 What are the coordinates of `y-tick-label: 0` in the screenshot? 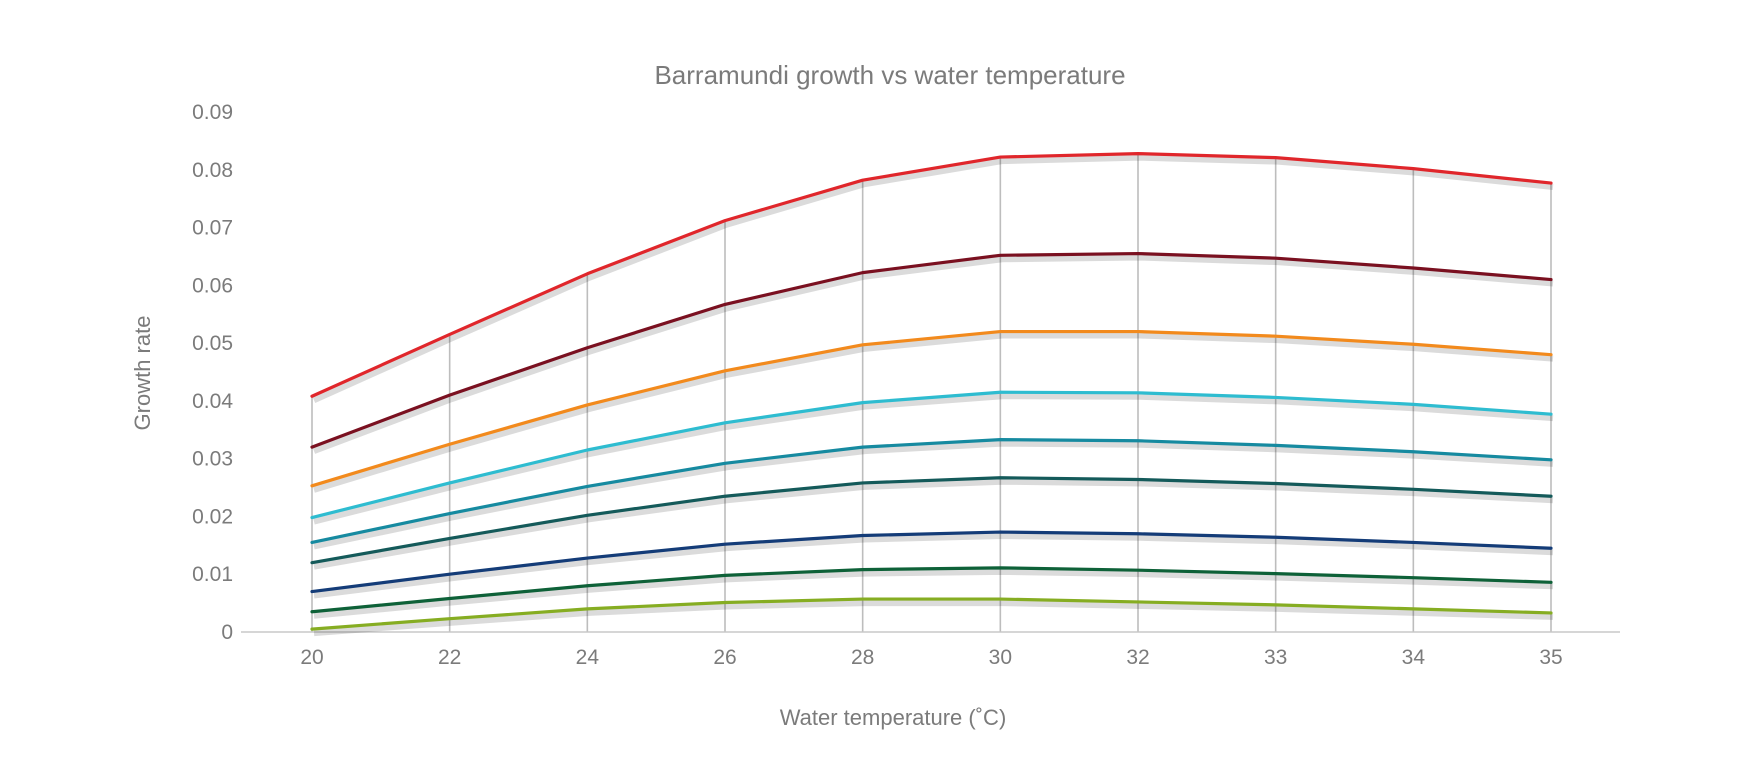 It's located at (227, 632).